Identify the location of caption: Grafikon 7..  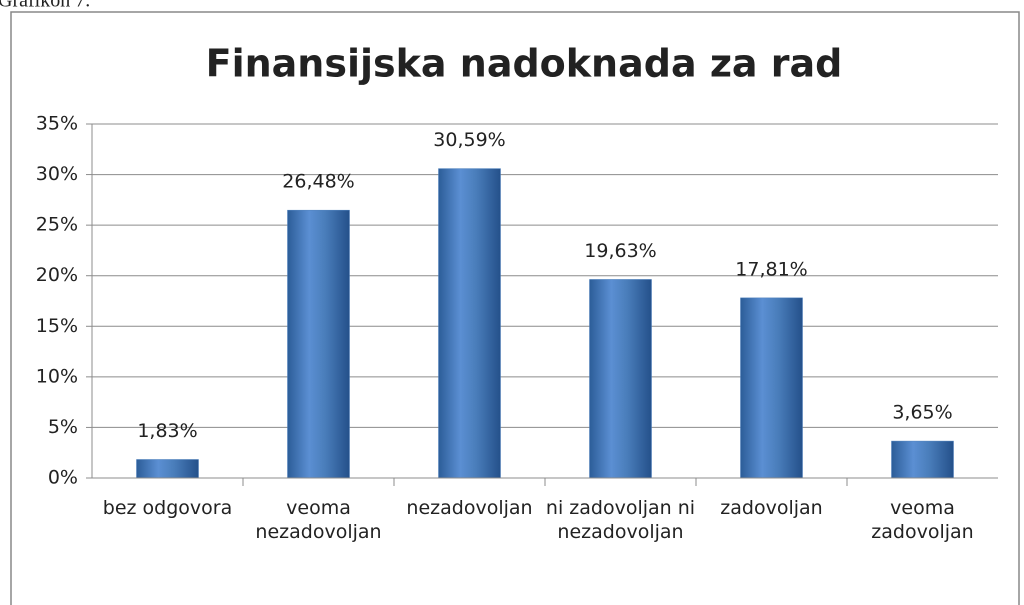
(45, 6).